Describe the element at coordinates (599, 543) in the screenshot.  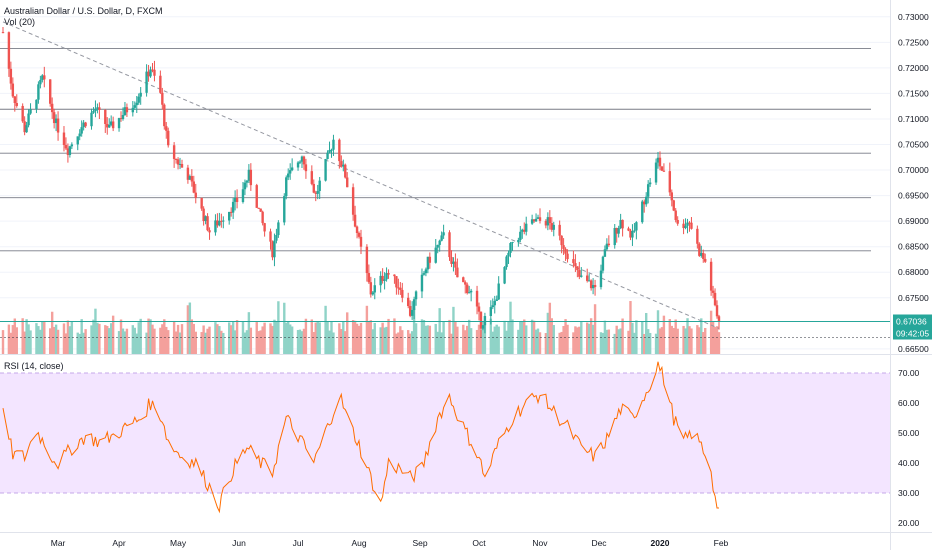
I see `time-tick-label: Dec` at that location.